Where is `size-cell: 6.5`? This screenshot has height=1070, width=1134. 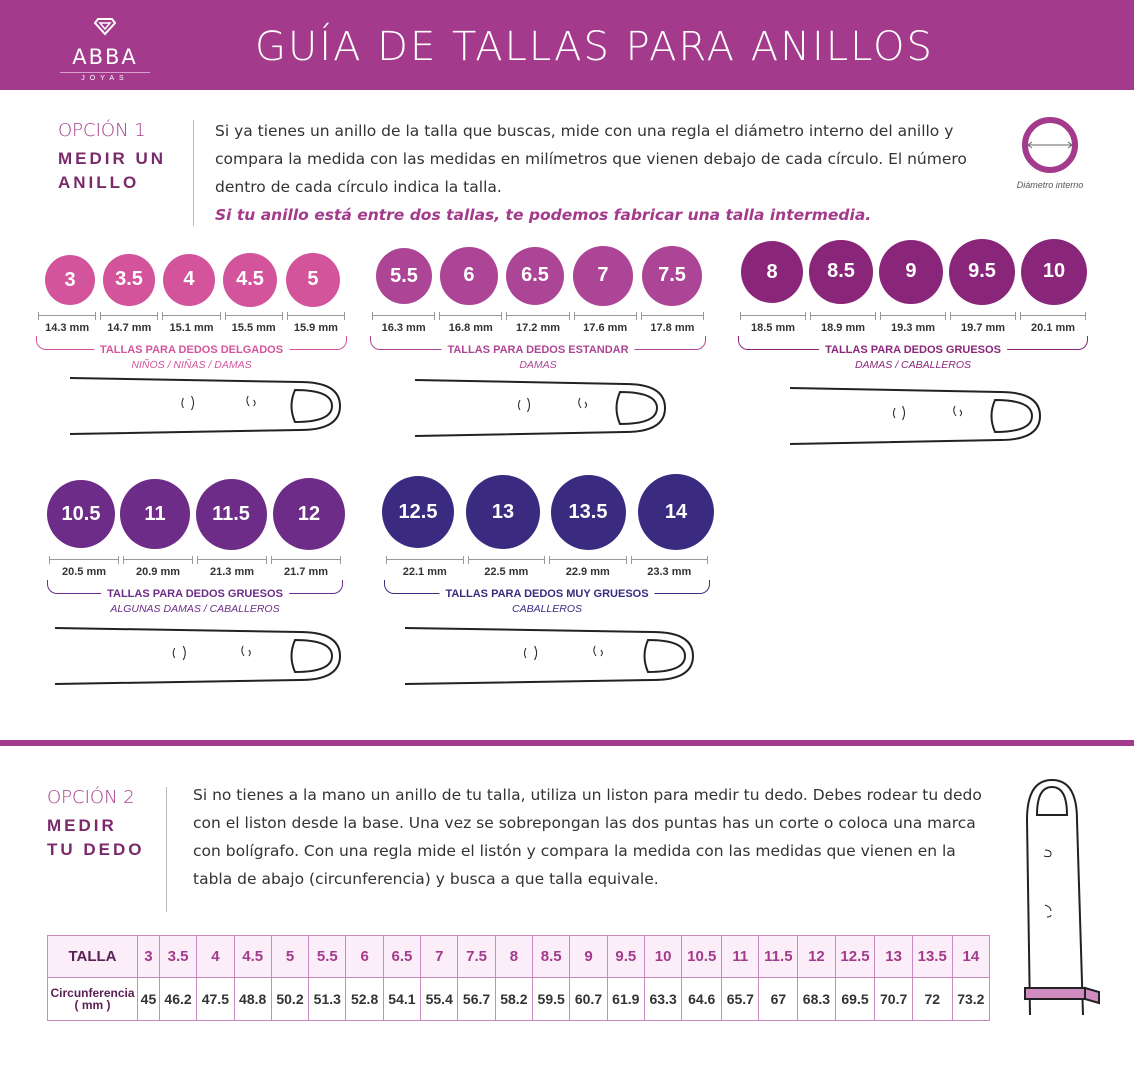
size-cell: 6.5 is located at coordinates (402, 956).